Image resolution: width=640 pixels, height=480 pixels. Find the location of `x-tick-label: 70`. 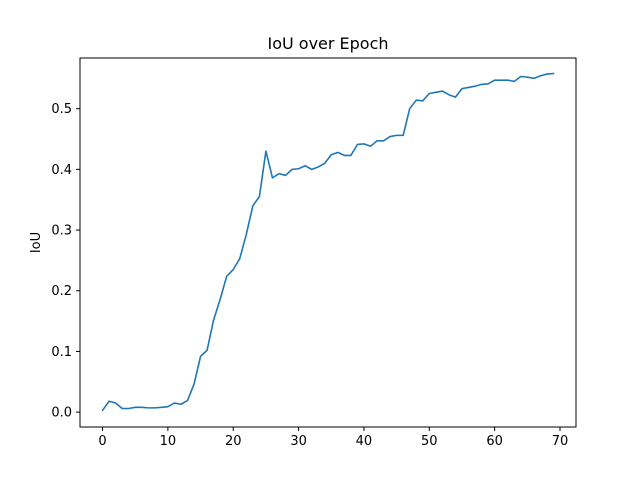

x-tick-label: 70 is located at coordinates (560, 441).